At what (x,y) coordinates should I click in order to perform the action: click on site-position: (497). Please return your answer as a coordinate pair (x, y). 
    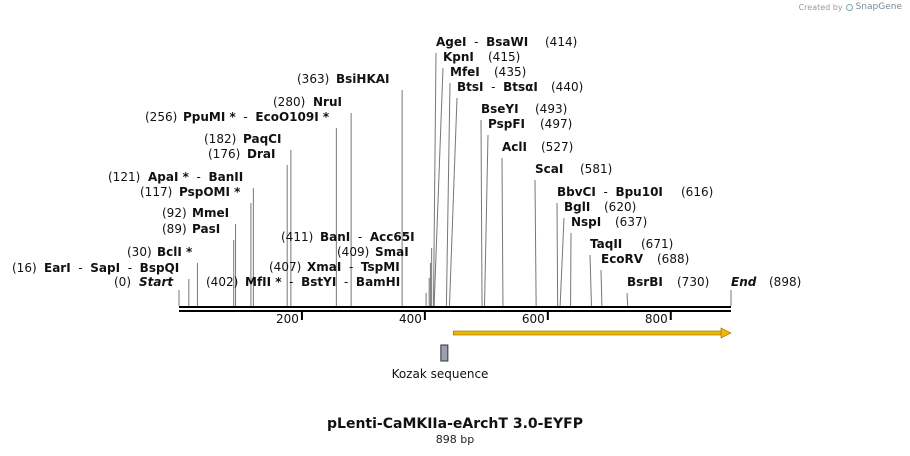
    Looking at the image, I should click on (556, 124).